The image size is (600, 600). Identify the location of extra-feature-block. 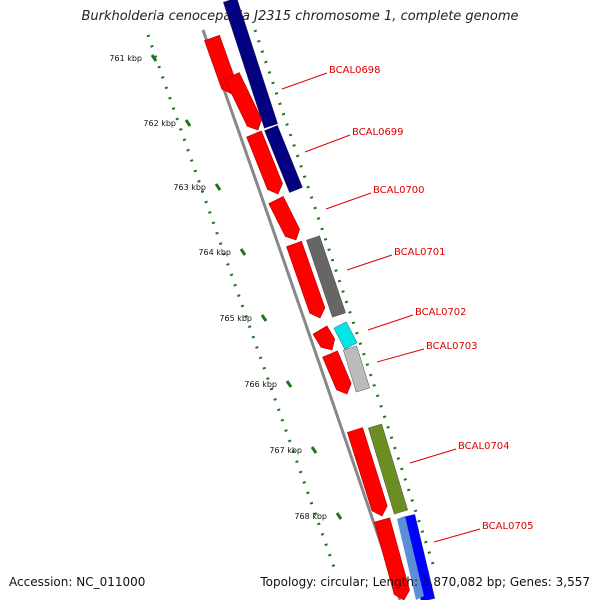
(410, 558).